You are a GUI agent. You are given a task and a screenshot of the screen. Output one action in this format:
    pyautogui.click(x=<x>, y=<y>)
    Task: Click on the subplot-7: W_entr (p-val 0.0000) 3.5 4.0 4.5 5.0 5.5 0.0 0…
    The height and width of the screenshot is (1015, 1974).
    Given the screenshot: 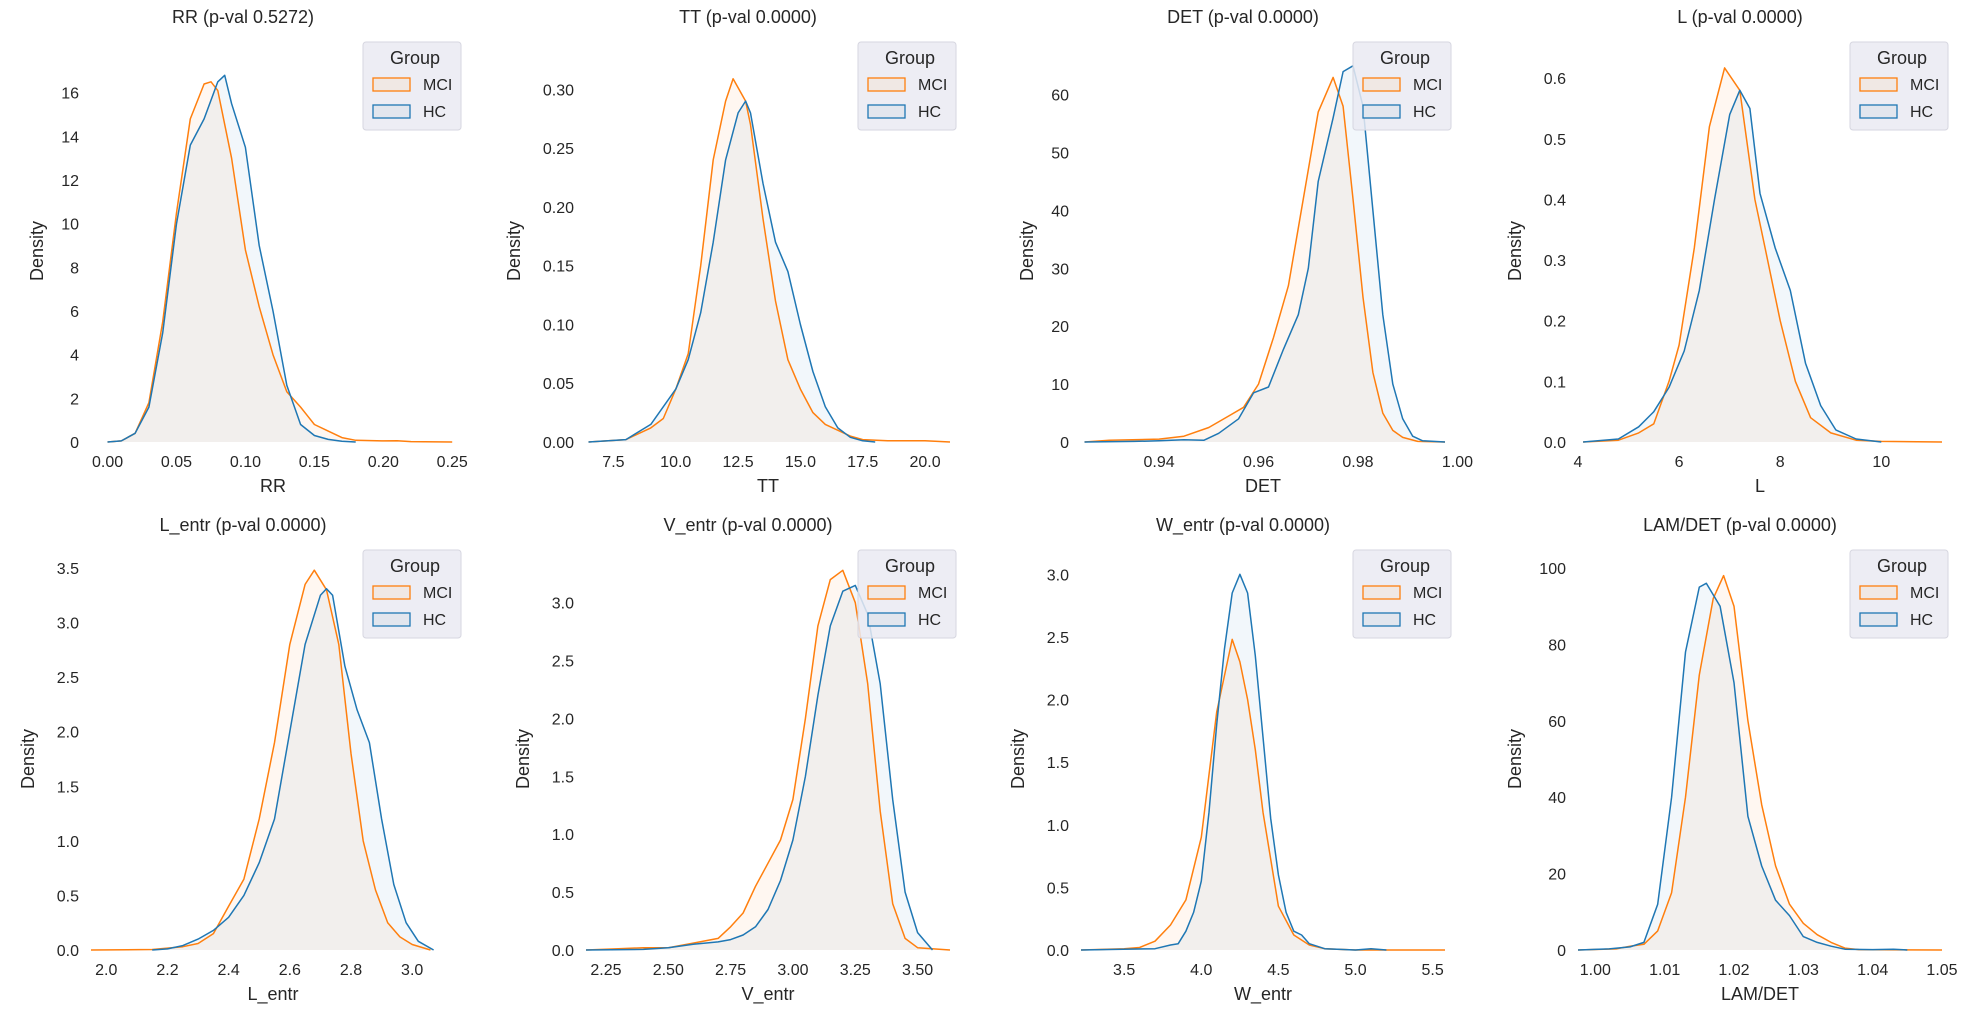 What is the action you would take?
    pyautogui.click(x=1230, y=760)
    